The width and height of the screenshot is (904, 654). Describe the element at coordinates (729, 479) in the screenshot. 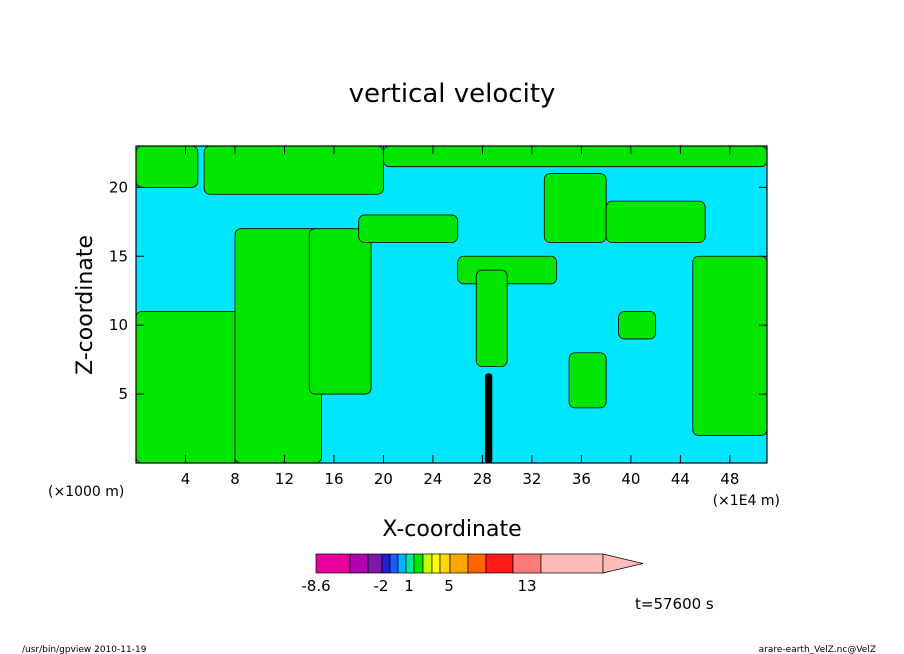

I see `x-tick-label: 48` at that location.